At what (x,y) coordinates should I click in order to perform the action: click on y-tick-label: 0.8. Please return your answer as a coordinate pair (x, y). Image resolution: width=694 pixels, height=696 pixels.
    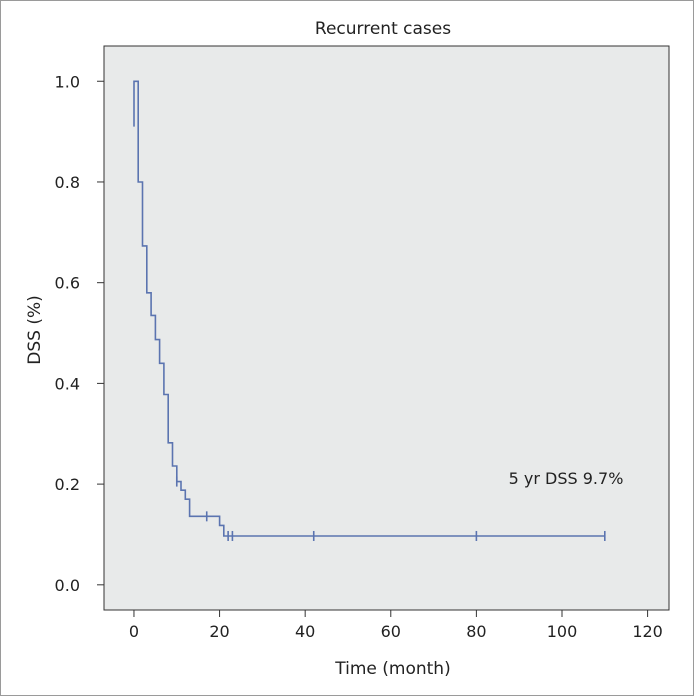
    Looking at the image, I should click on (67, 182).